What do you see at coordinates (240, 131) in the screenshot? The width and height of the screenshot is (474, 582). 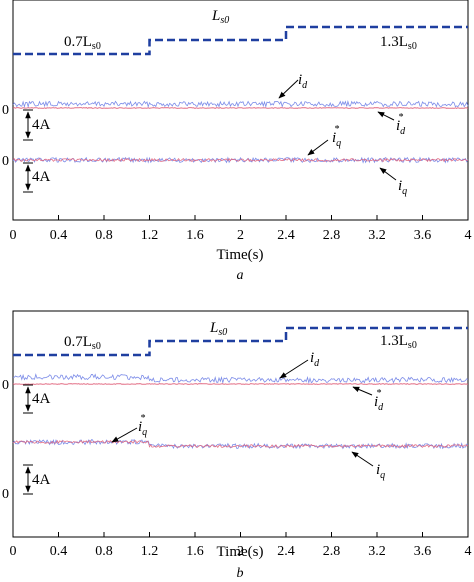 I see `panel-a-traces` at bounding box center [240, 131].